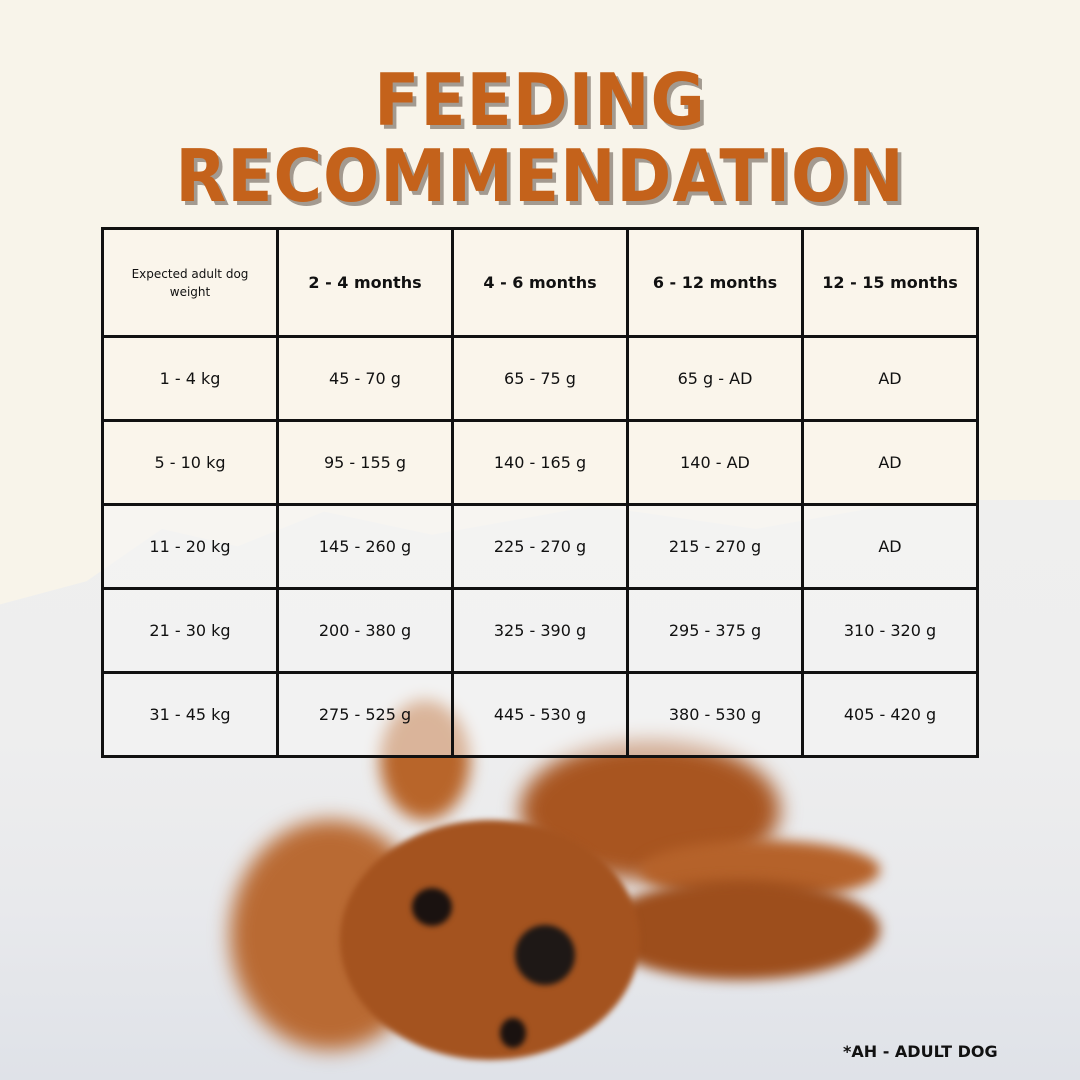  I want to click on header-cell: 12 - 15 months, so click(890, 282).